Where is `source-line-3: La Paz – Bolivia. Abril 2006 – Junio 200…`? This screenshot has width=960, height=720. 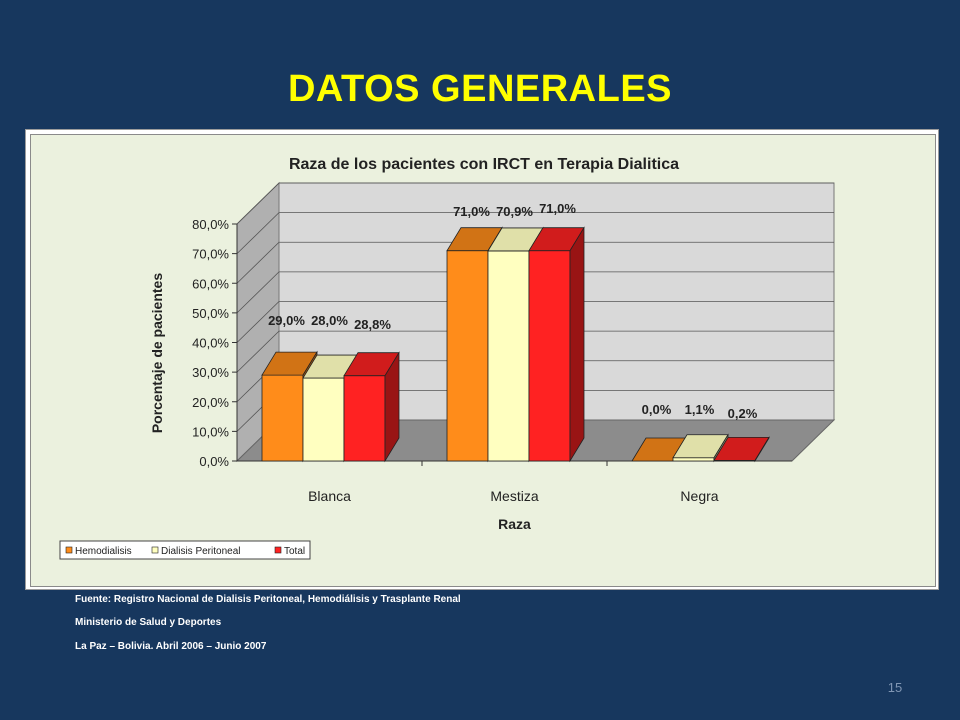
source-line-3: La Paz – Bolivia. Abril 2006 – Junio 200… is located at coordinates (171, 646).